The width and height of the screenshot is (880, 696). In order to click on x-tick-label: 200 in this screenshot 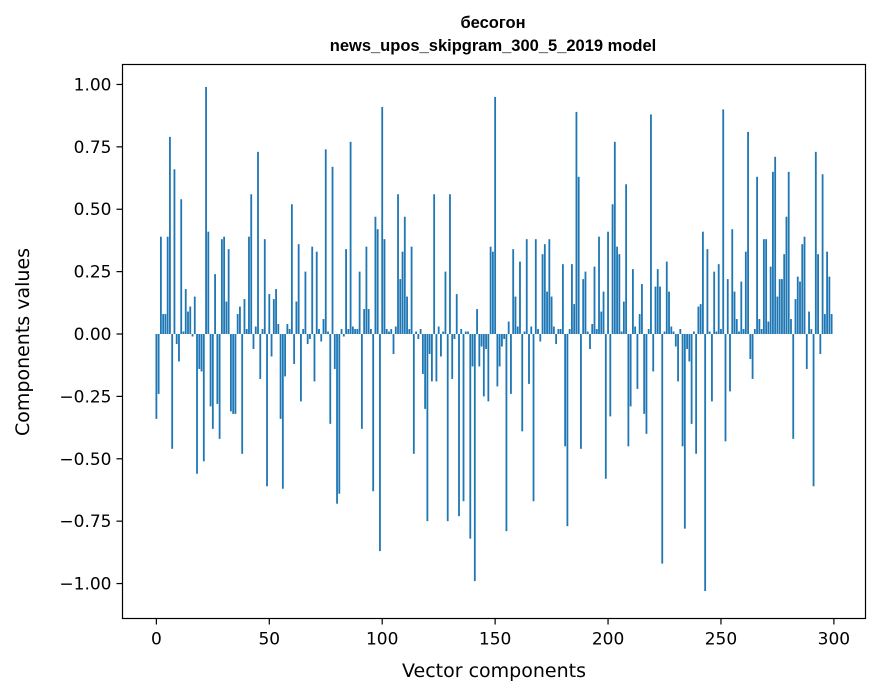, I will do `click(608, 640)`.